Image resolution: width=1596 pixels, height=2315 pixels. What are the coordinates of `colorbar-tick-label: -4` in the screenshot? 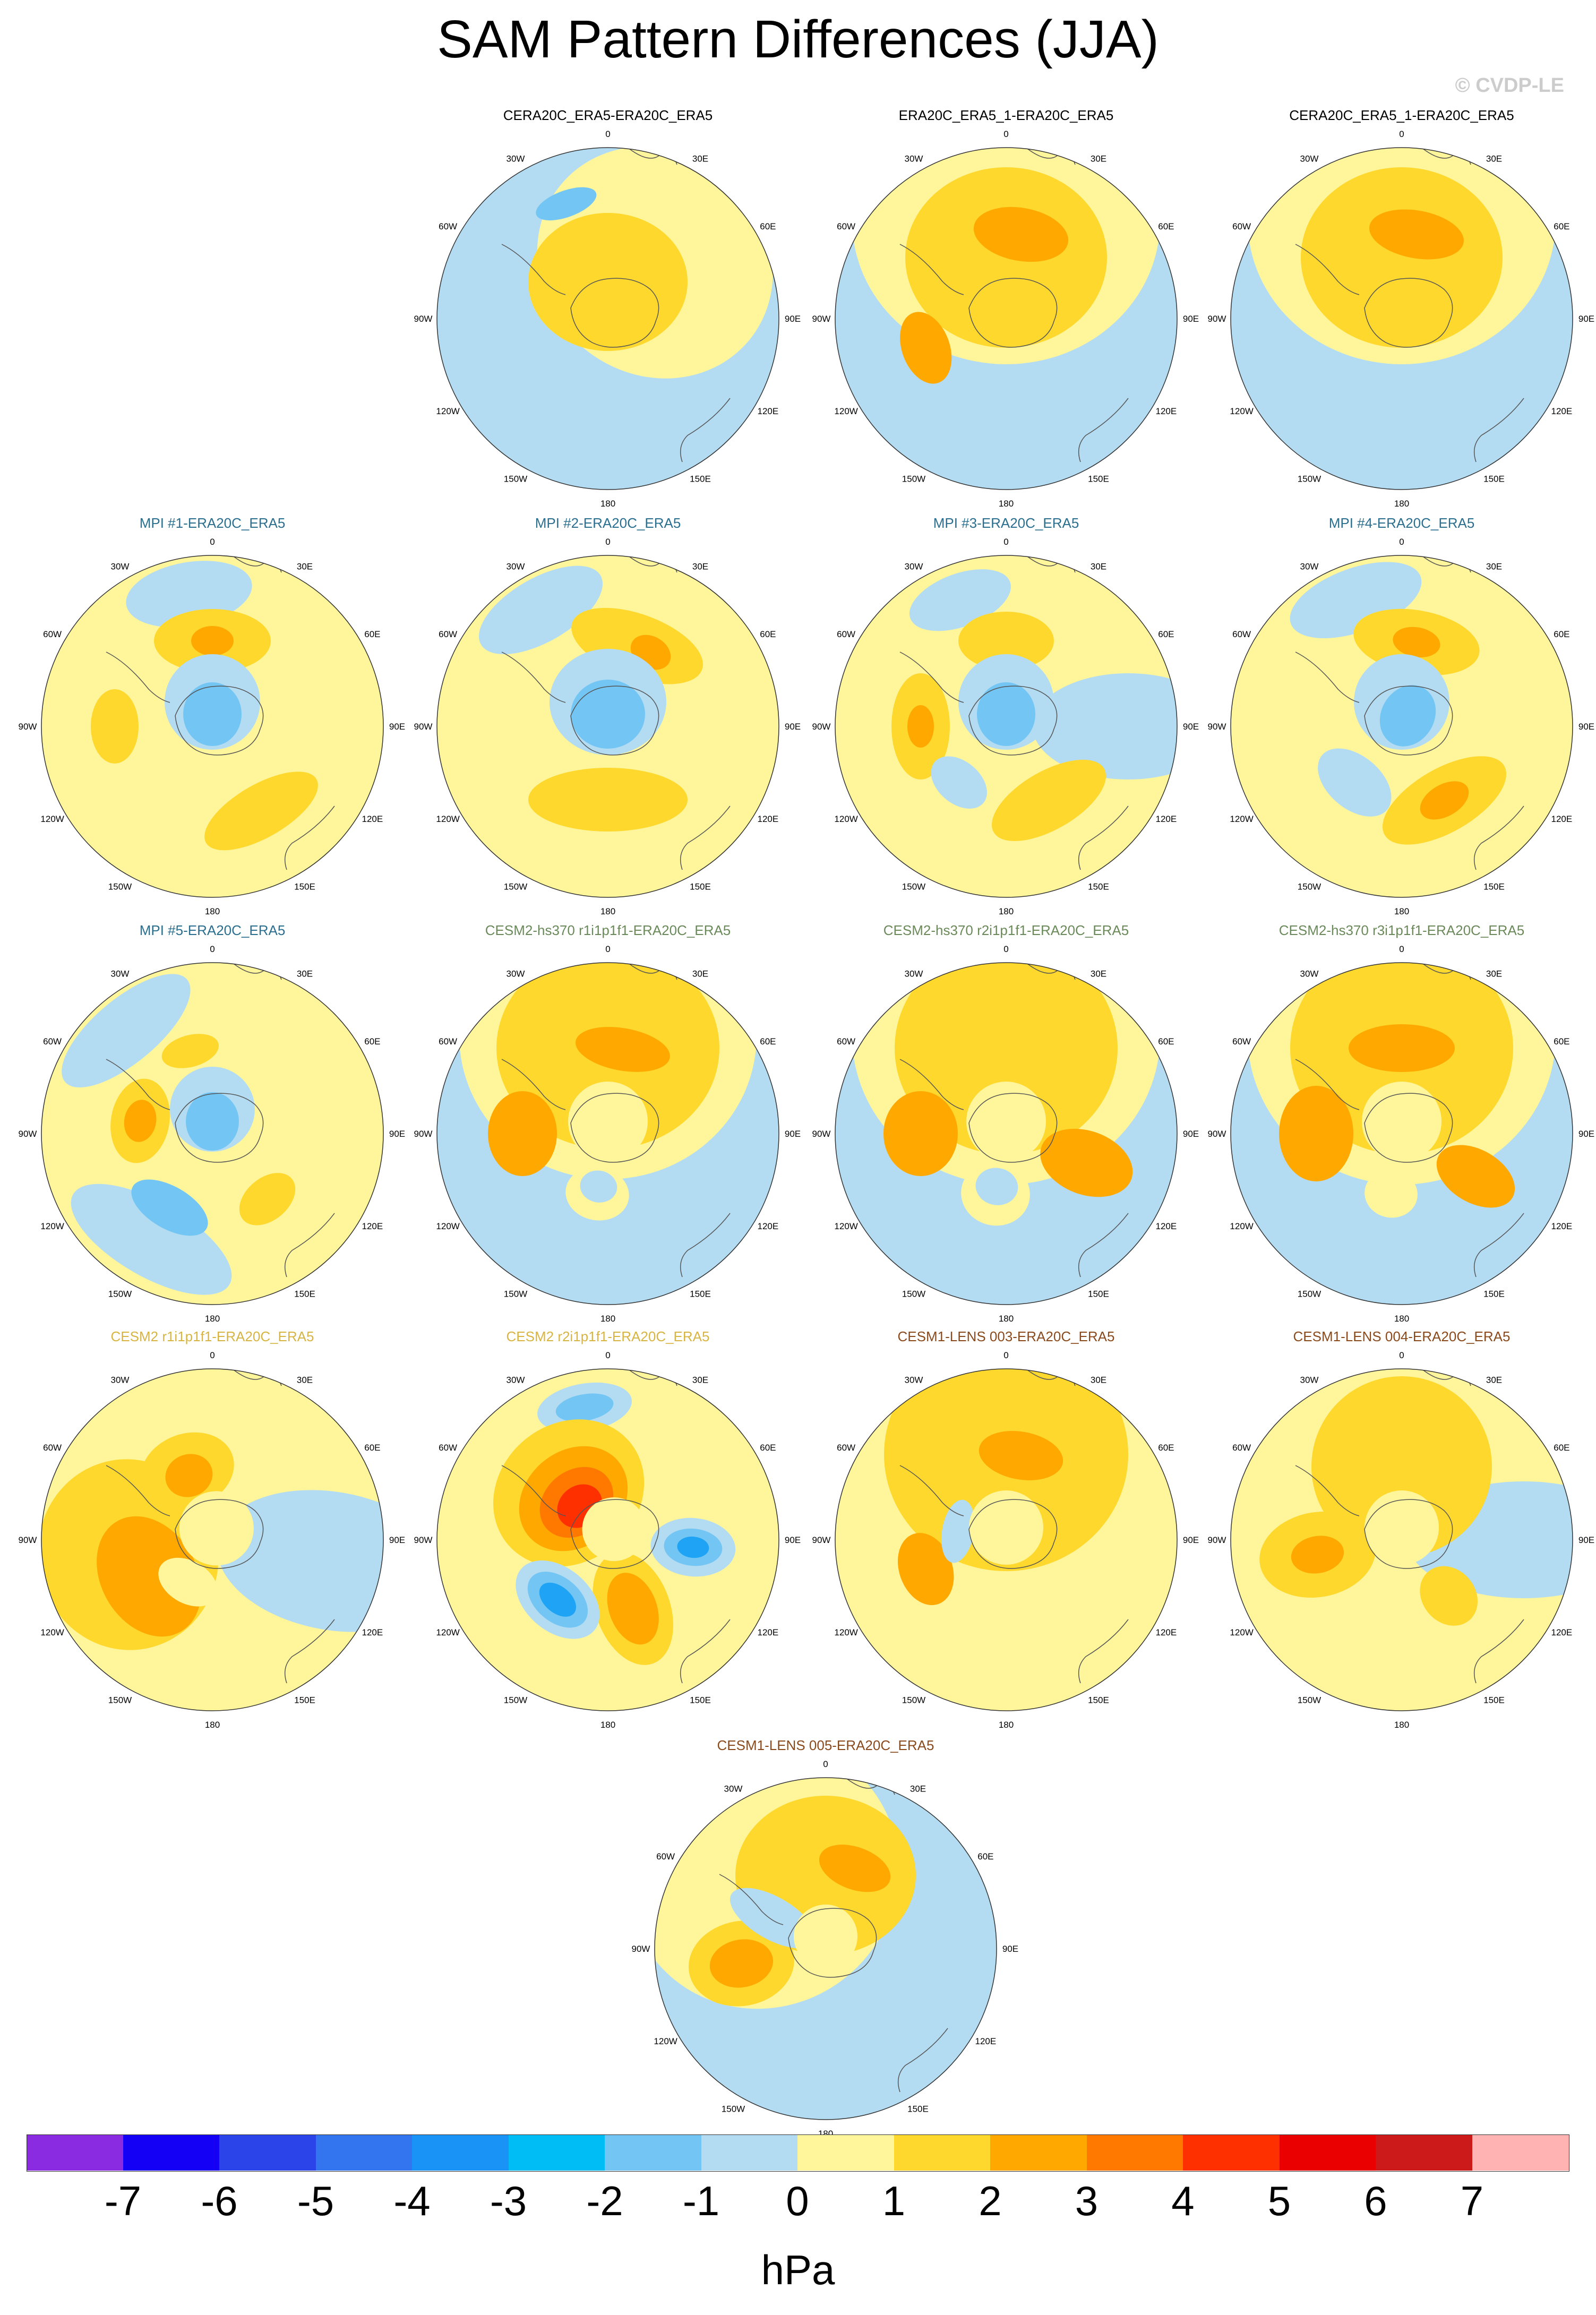 It's located at (412, 2200).